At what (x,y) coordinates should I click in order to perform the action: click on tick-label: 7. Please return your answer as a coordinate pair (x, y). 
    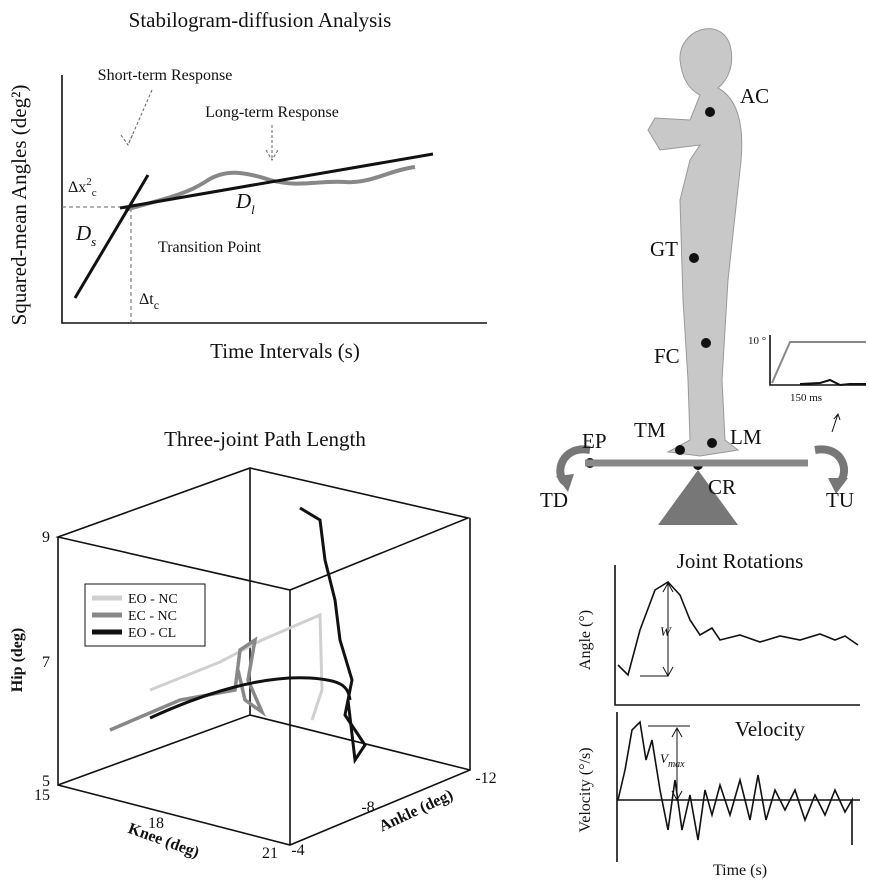
    Looking at the image, I should click on (46, 662).